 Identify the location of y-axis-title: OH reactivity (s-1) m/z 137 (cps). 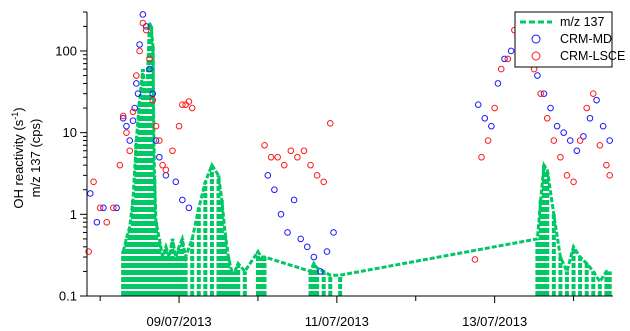
(26, 157).